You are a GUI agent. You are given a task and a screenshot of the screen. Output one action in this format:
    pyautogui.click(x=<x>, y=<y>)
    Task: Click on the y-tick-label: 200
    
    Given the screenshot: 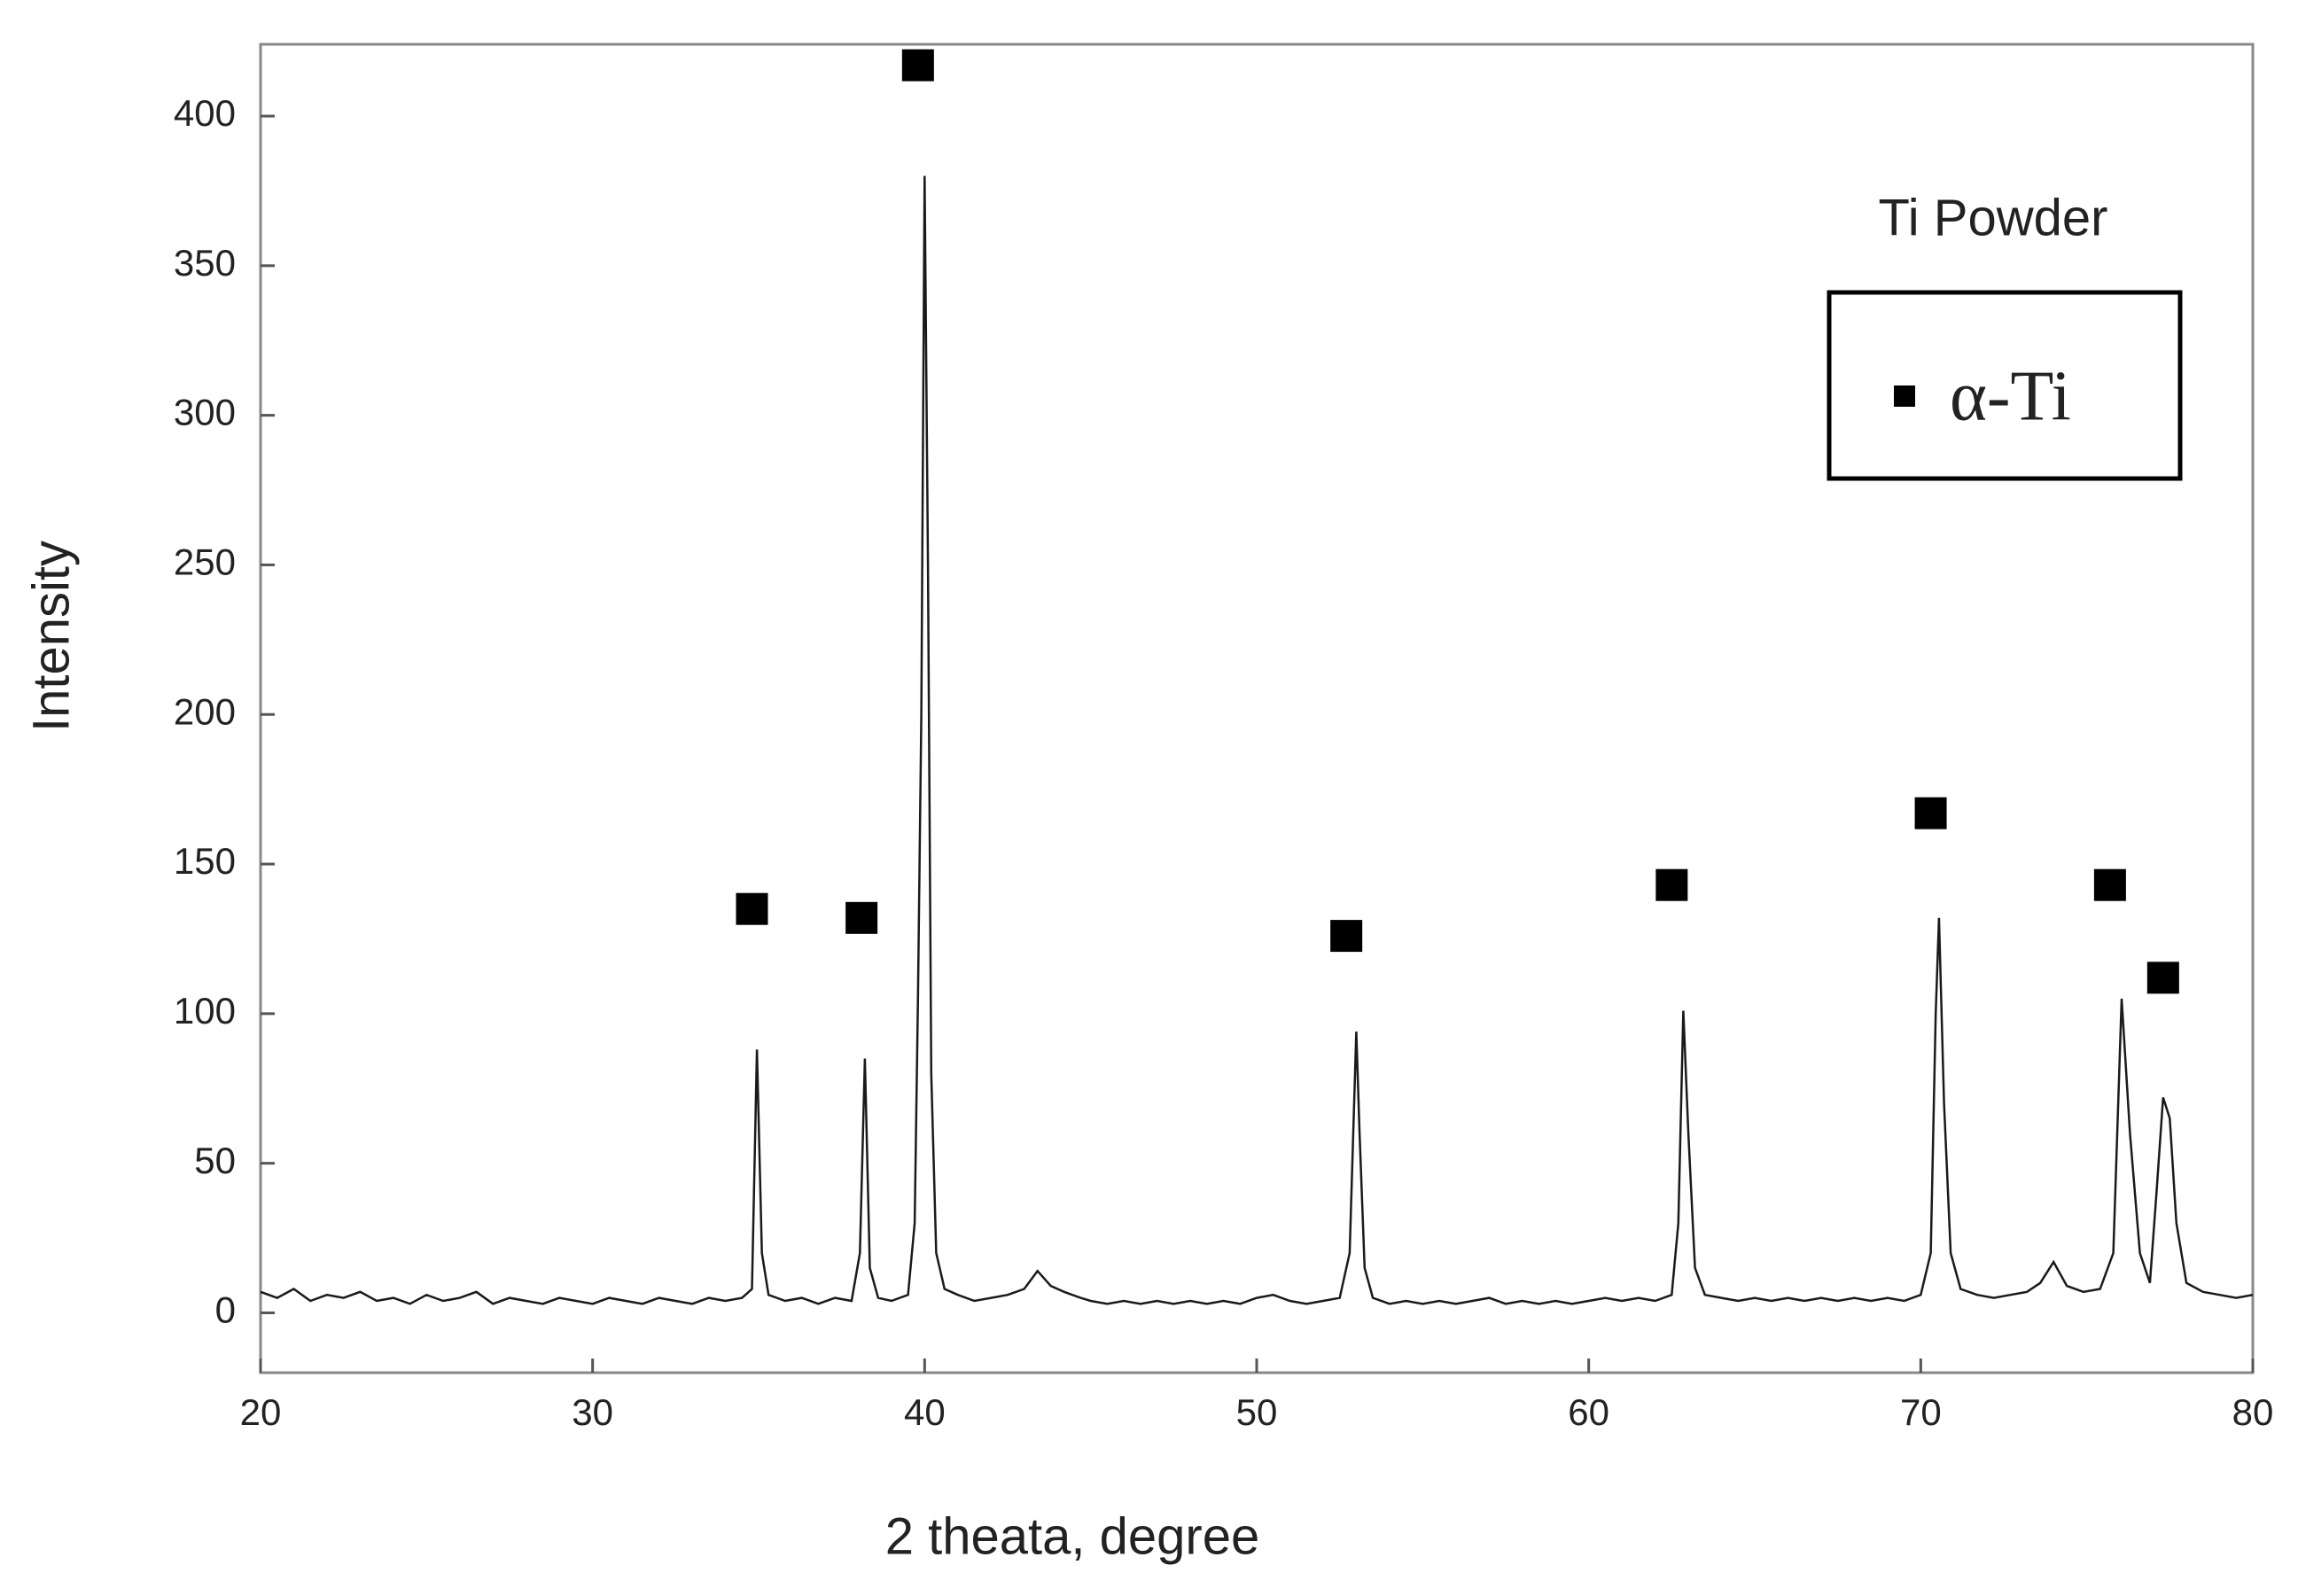 What is the action you would take?
    pyautogui.click(x=205, y=711)
    